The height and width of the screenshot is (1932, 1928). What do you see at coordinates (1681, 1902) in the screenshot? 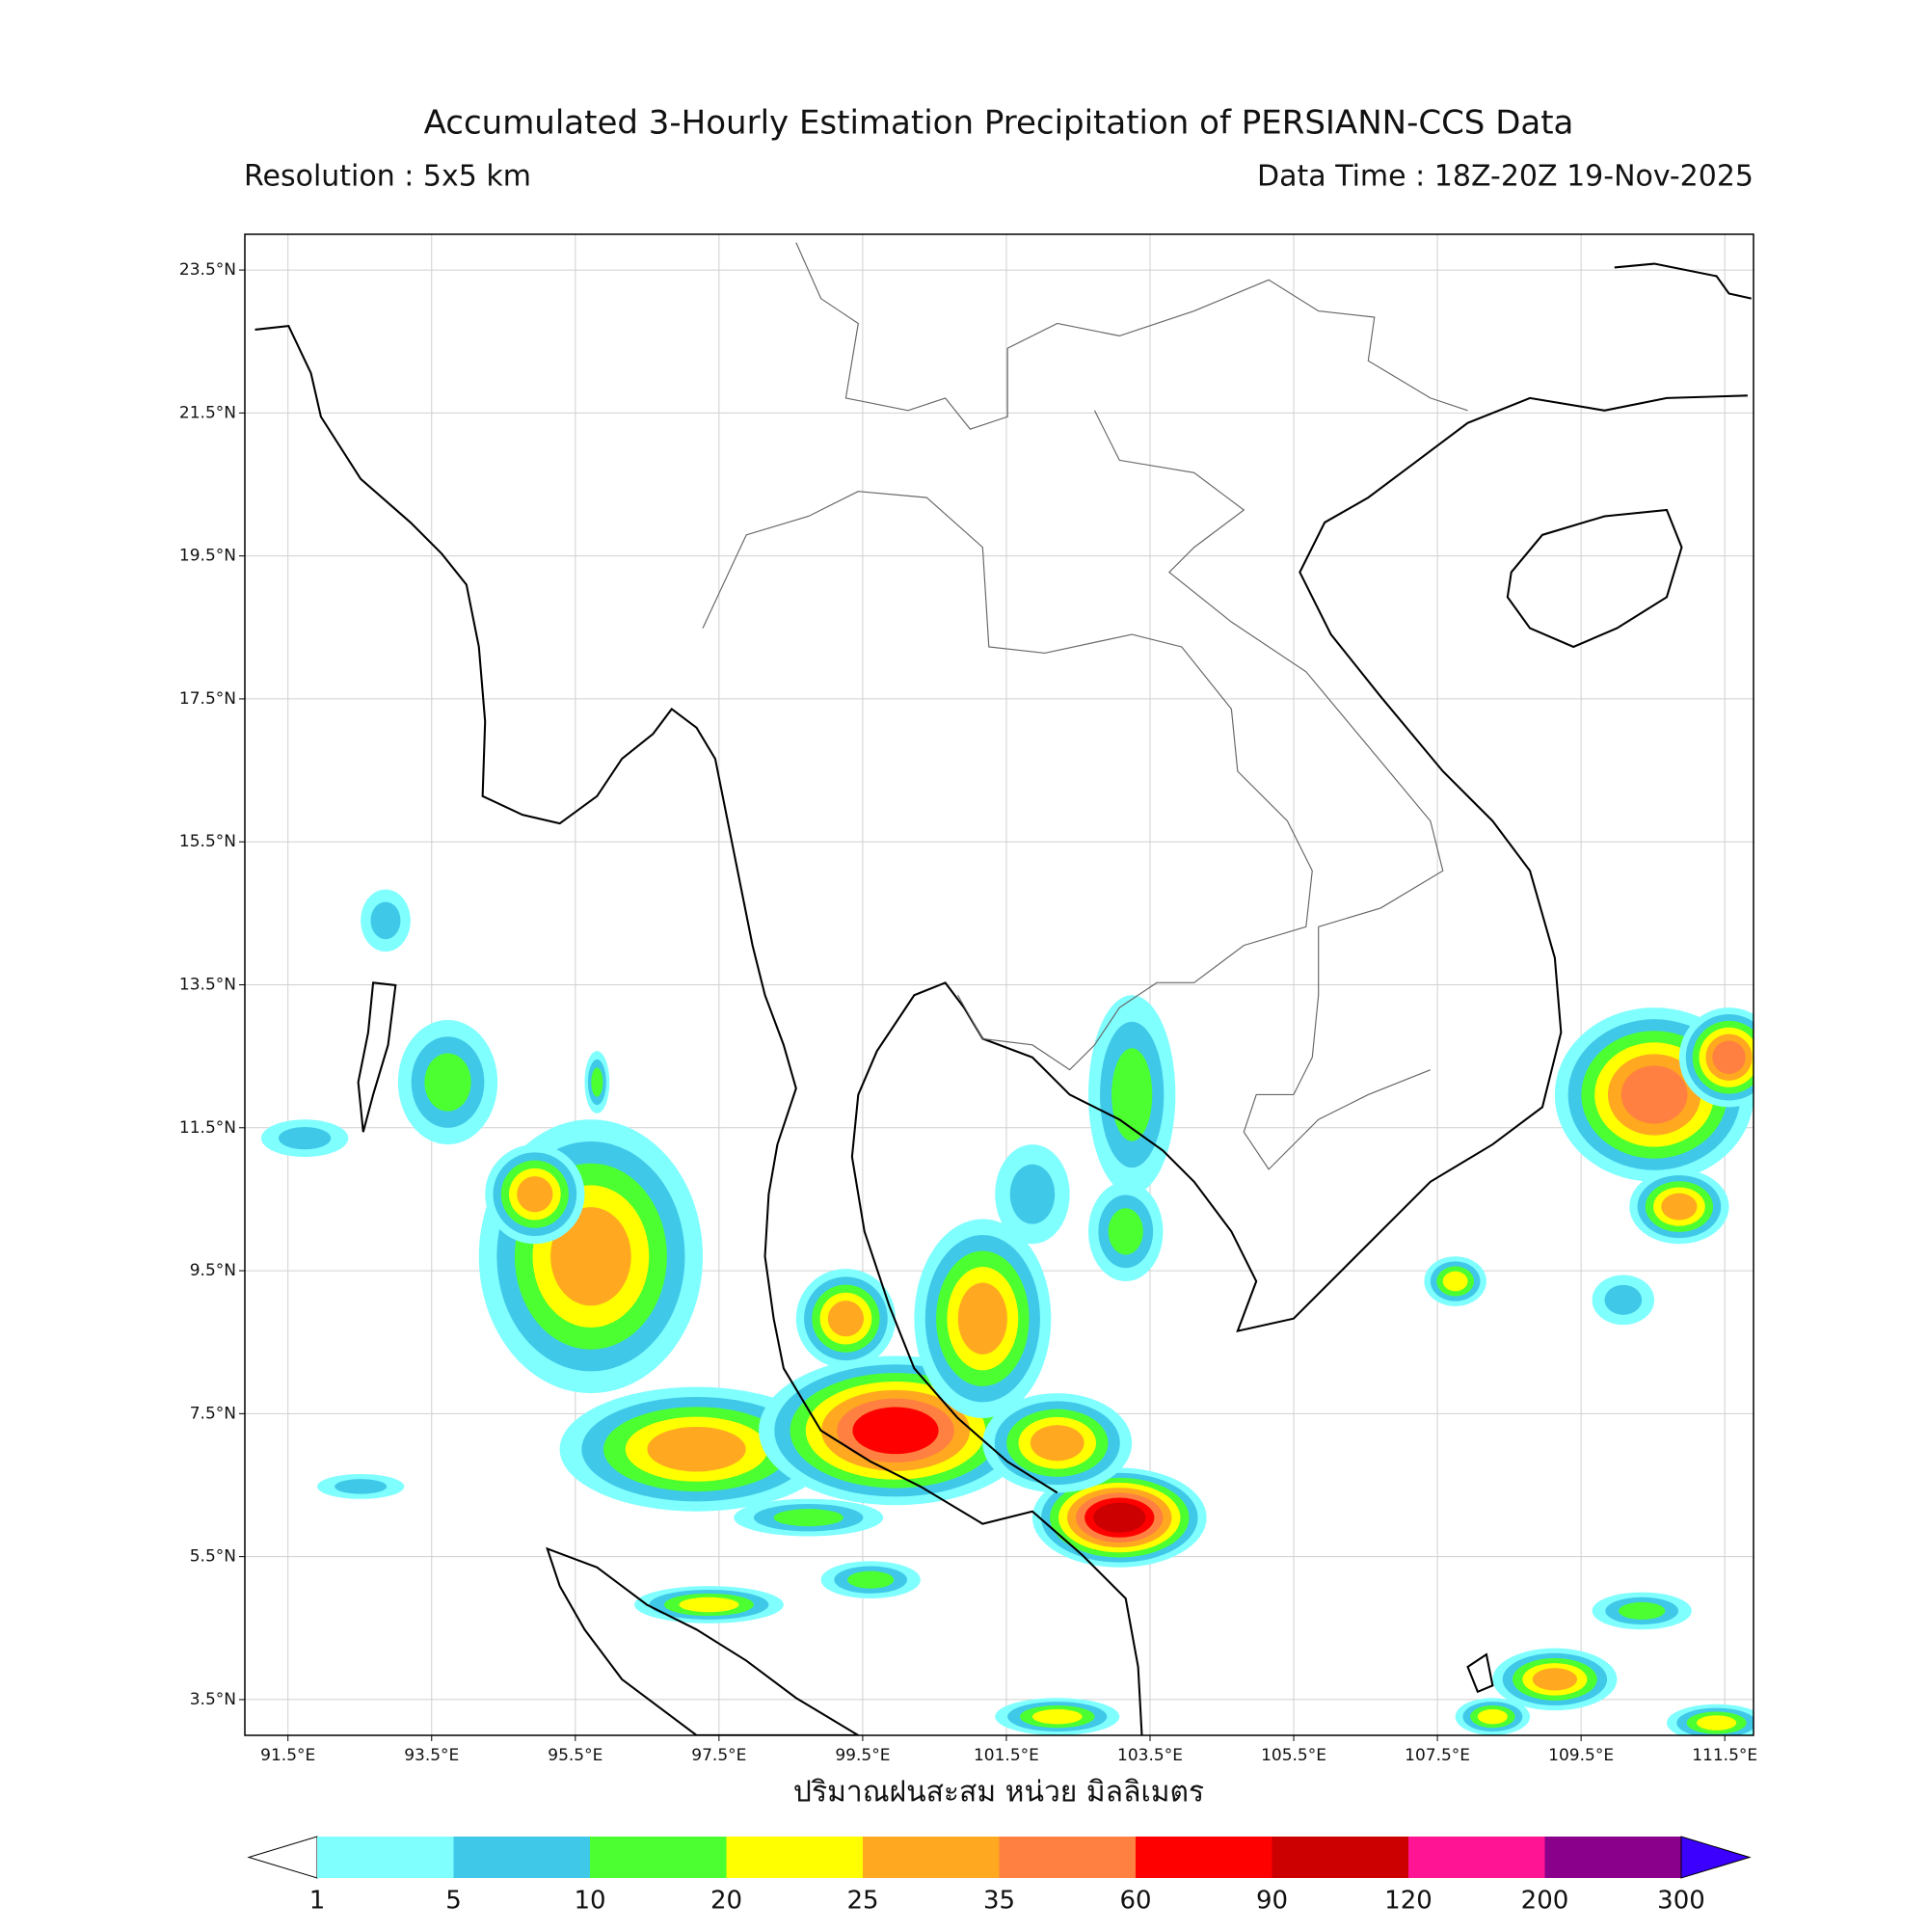
I see `colorbar-label: 300` at bounding box center [1681, 1902].